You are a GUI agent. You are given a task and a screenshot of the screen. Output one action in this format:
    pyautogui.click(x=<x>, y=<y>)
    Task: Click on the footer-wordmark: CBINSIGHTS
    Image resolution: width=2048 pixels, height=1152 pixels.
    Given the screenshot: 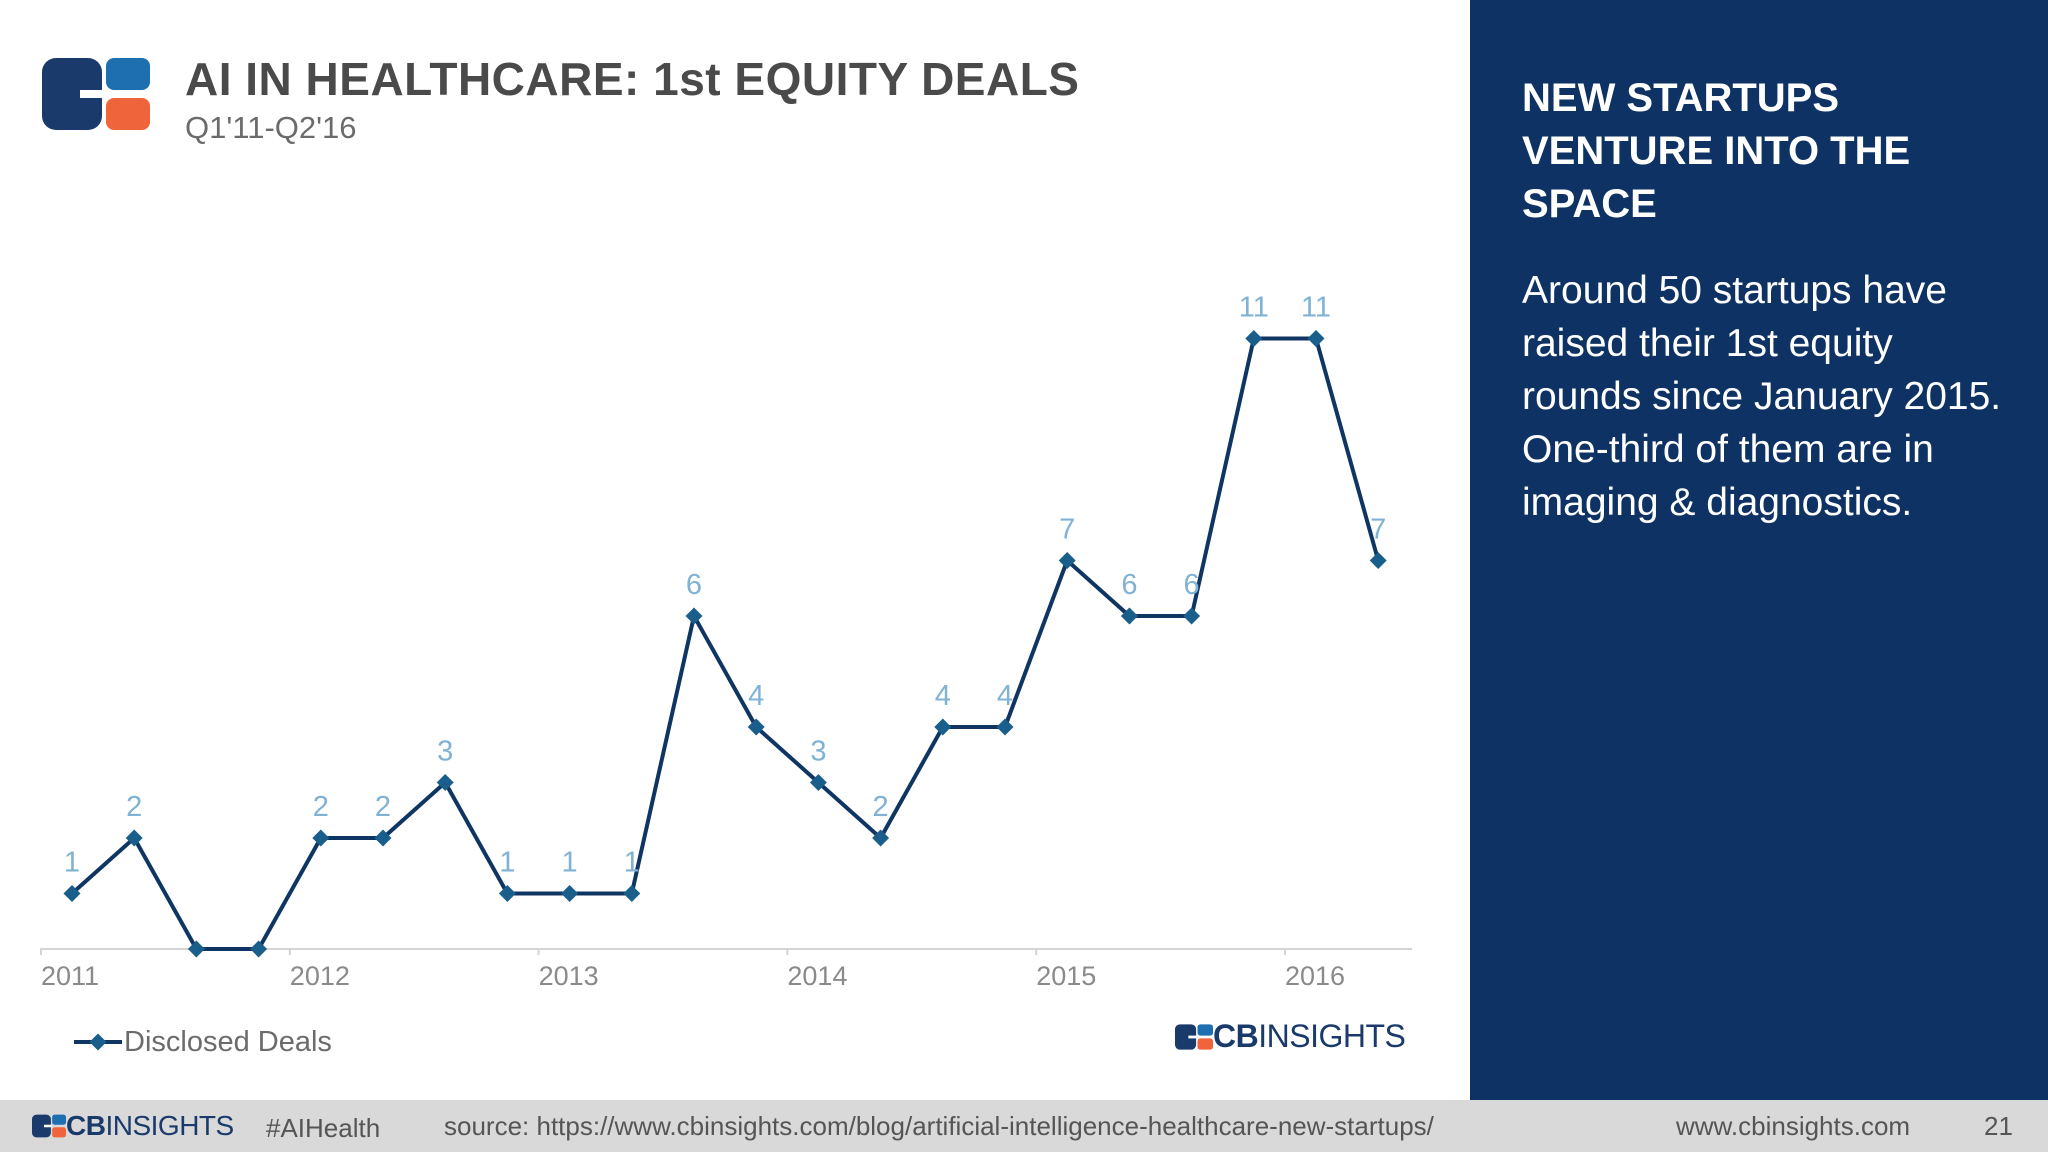 What is the action you would take?
    pyautogui.click(x=150, y=1125)
    